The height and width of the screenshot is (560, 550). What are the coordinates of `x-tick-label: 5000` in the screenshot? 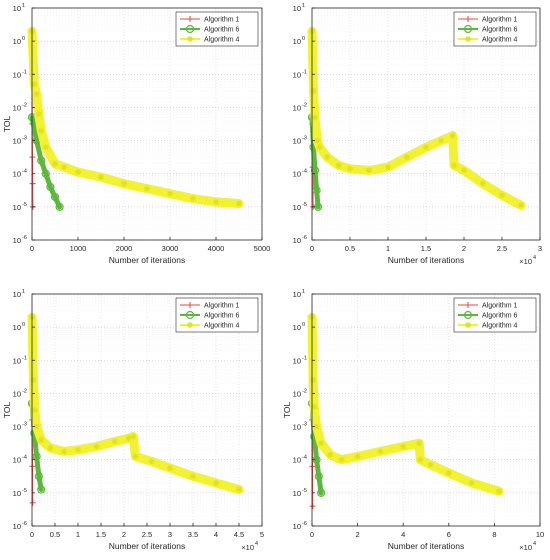 It's located at (262, 248).